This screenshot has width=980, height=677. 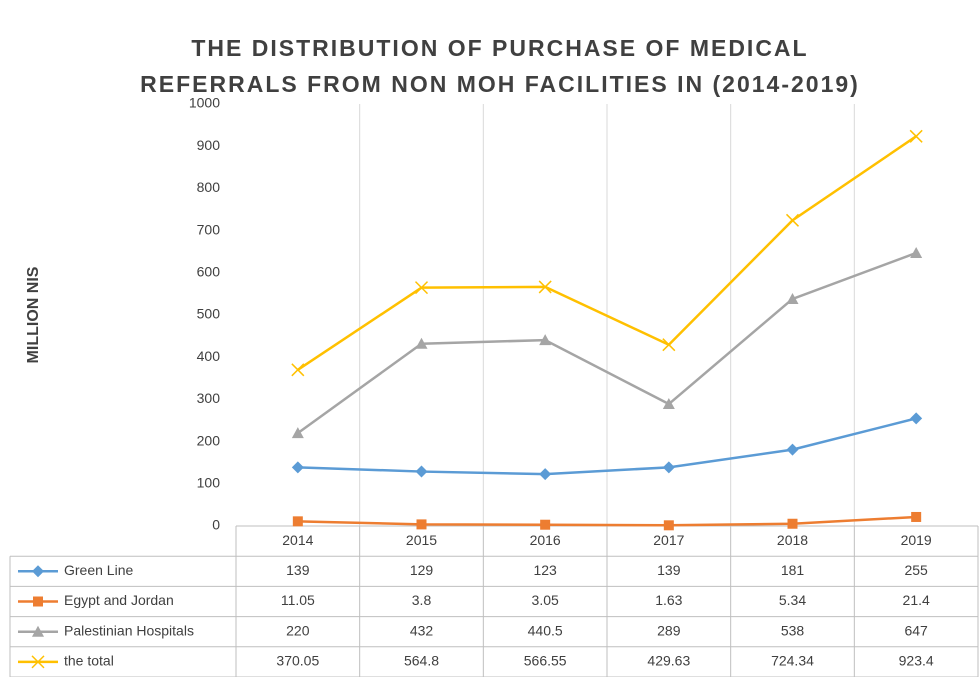 What do you see at coordinates (422, 630) in the screenshot?
I see `table-cell: 432` at bounding box center [422, 630].